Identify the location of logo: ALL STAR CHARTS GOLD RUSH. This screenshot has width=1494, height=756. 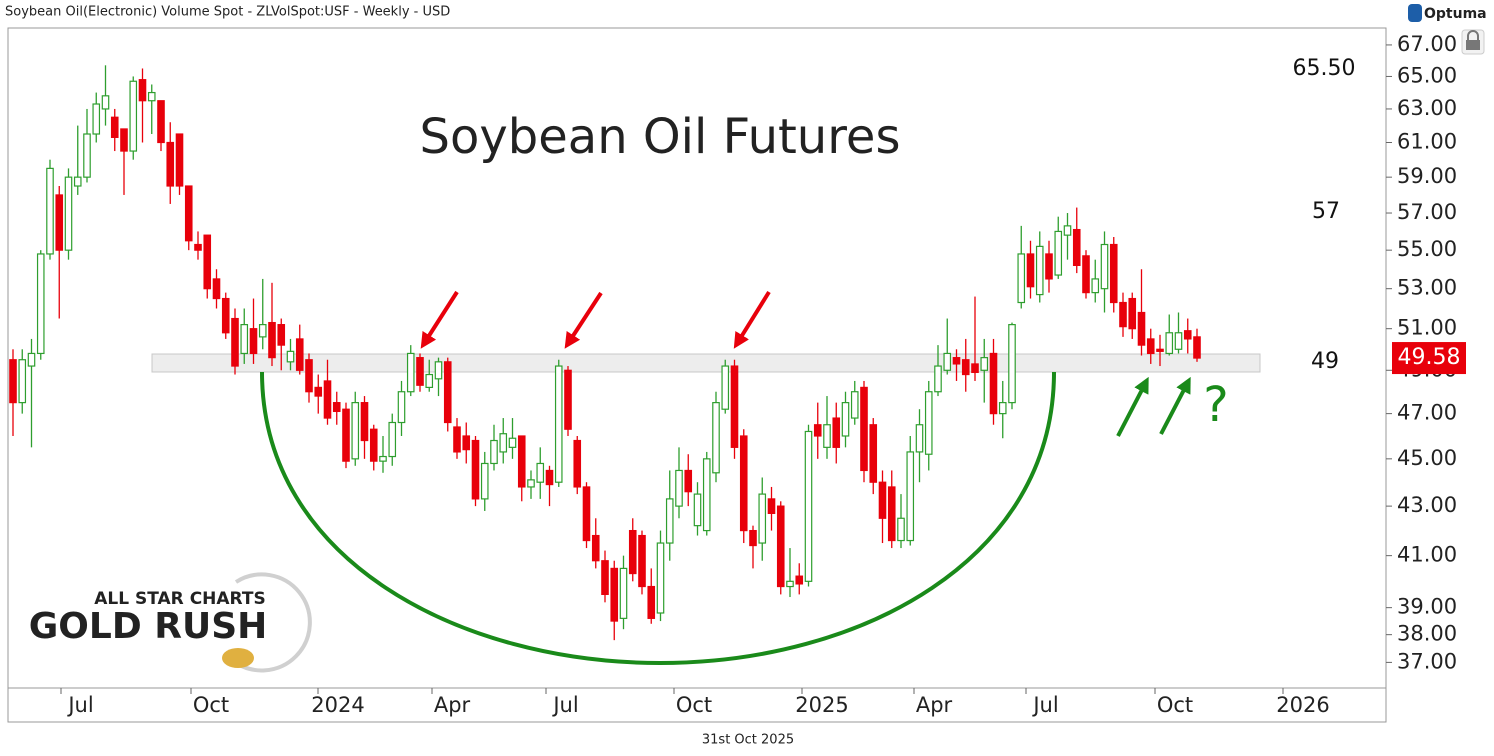
(170, 622).